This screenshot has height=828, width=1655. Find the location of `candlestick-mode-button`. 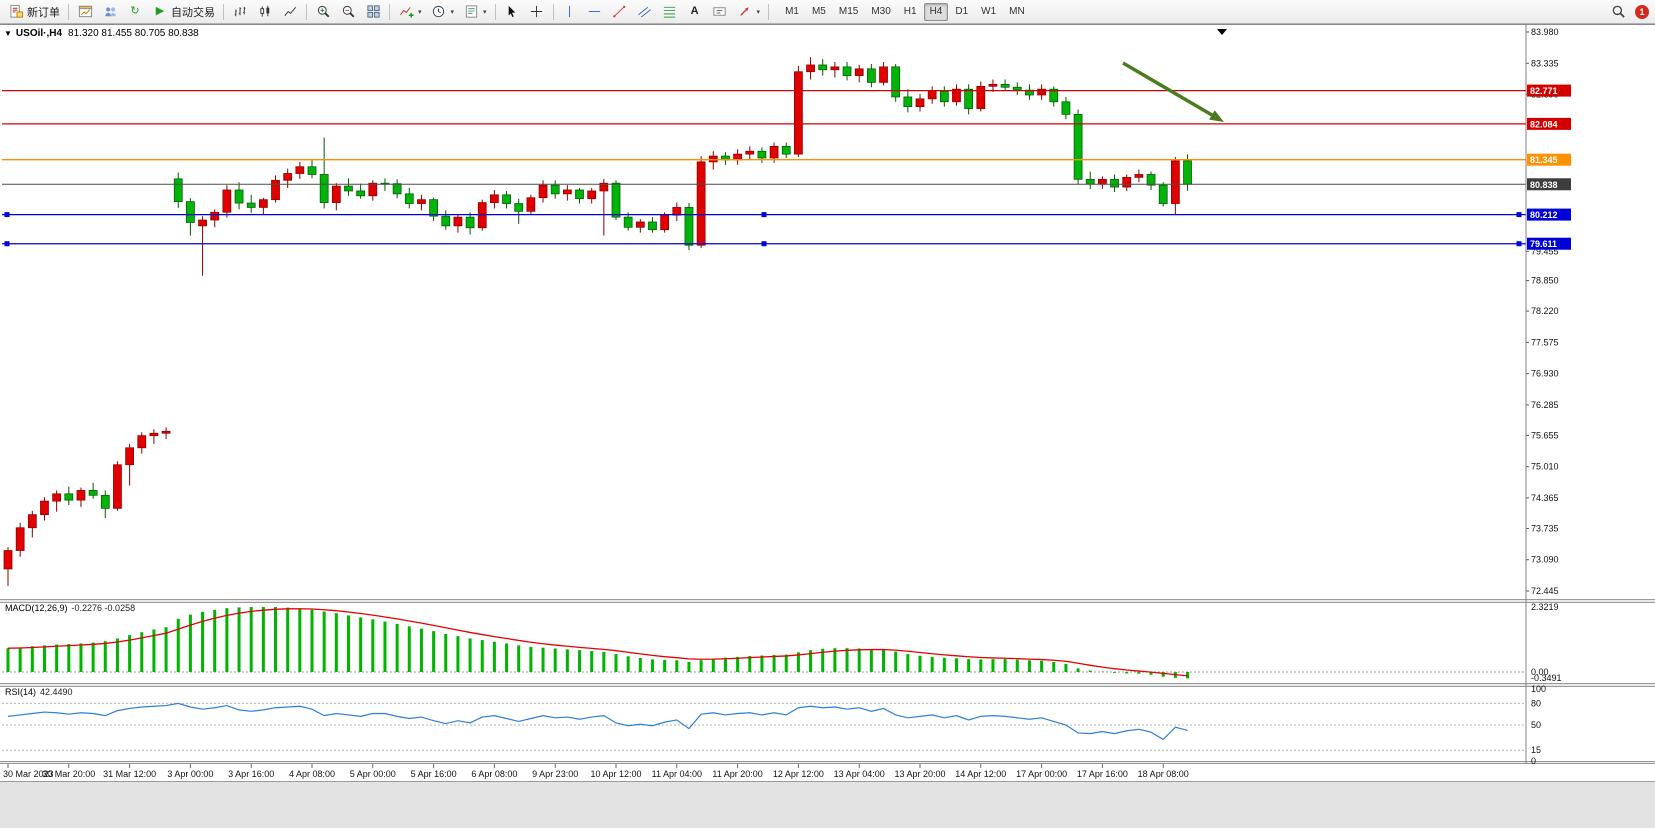

candlestick-mode-button is located at coordinates (265, 12).